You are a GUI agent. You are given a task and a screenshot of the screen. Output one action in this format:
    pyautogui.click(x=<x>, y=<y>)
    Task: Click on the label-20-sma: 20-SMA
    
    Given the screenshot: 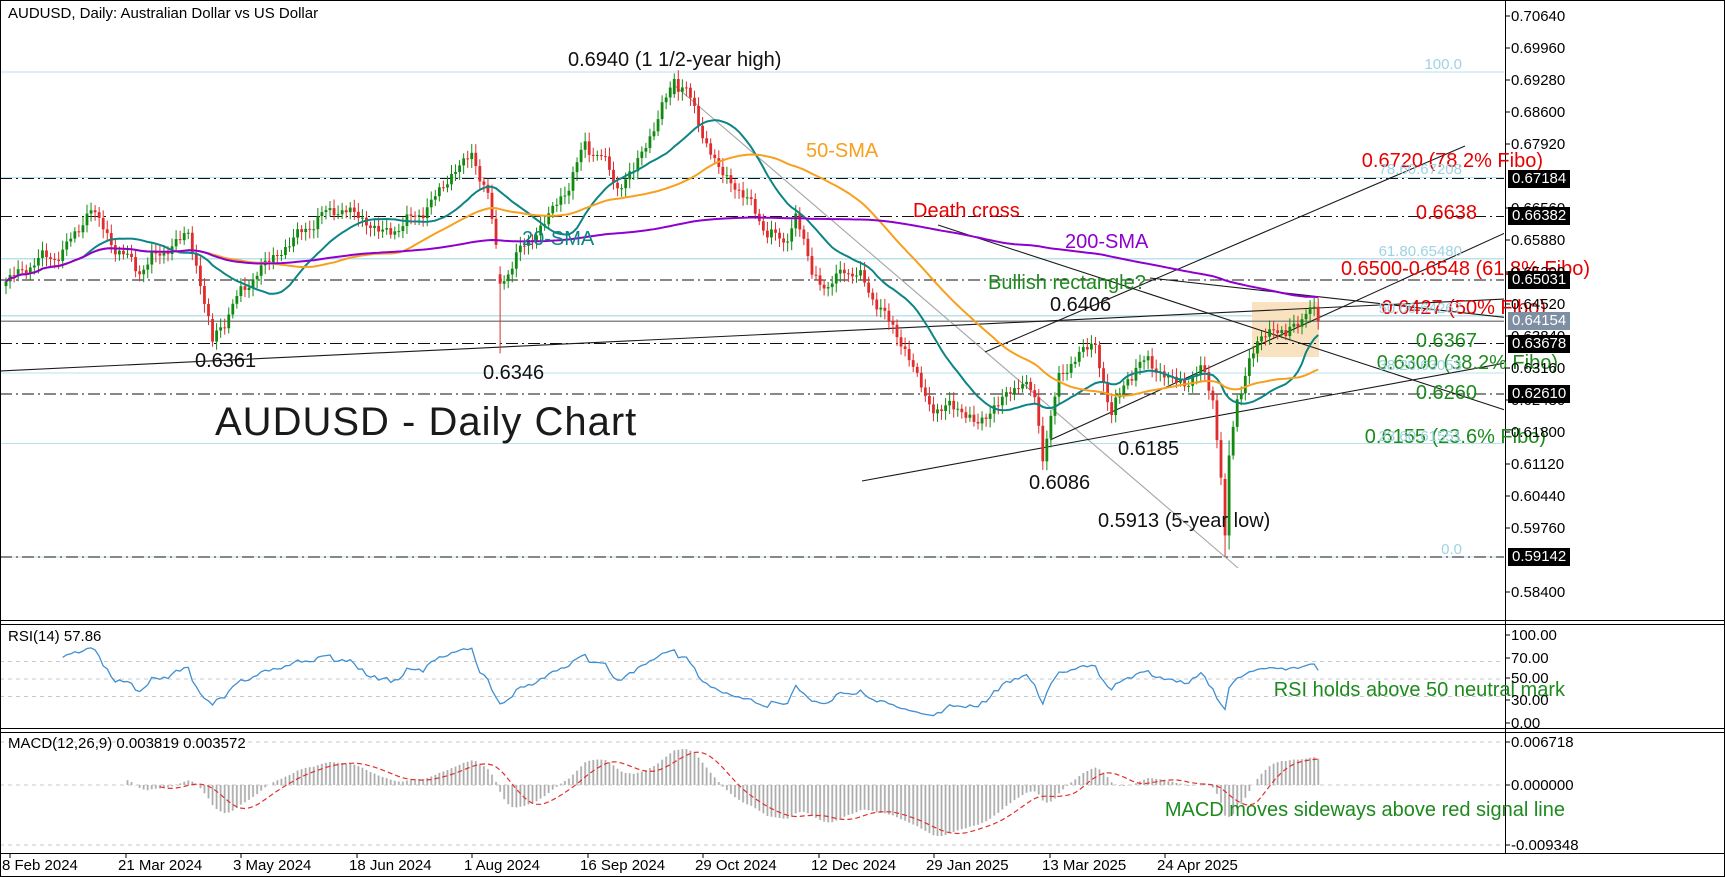 What is the action you would take?
    pyautogui.click(x=558, y=239)
    